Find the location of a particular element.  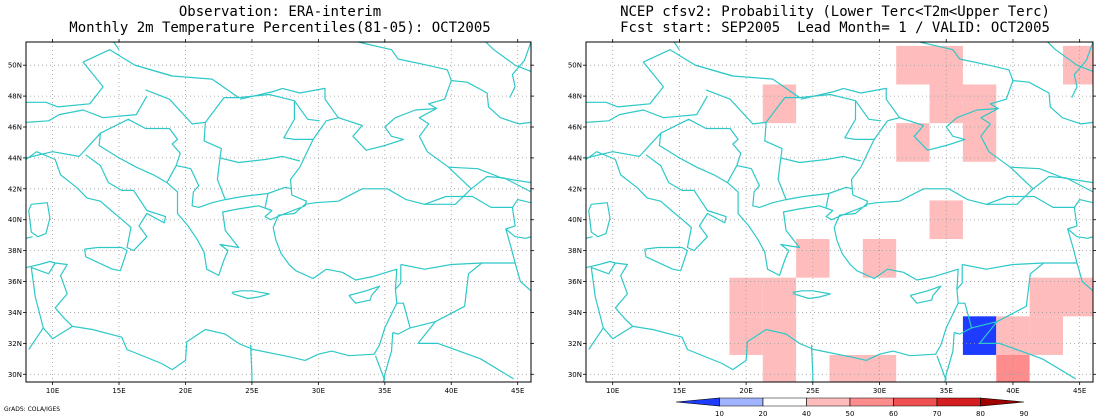

lon-tick-label: 45E is located at coordinates (1079, 391).